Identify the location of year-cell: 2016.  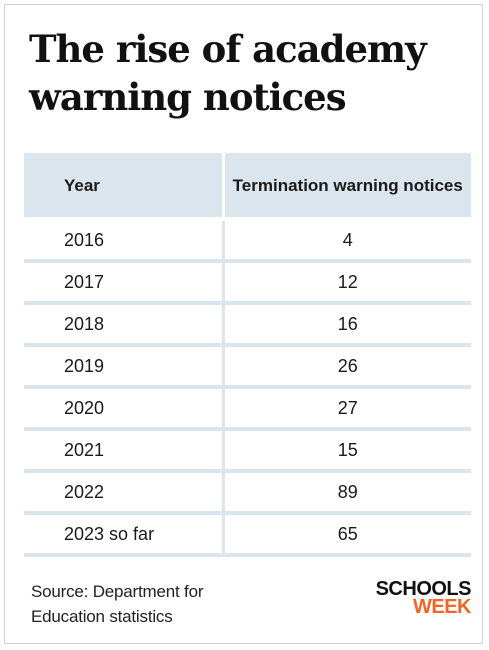
(124, 240).